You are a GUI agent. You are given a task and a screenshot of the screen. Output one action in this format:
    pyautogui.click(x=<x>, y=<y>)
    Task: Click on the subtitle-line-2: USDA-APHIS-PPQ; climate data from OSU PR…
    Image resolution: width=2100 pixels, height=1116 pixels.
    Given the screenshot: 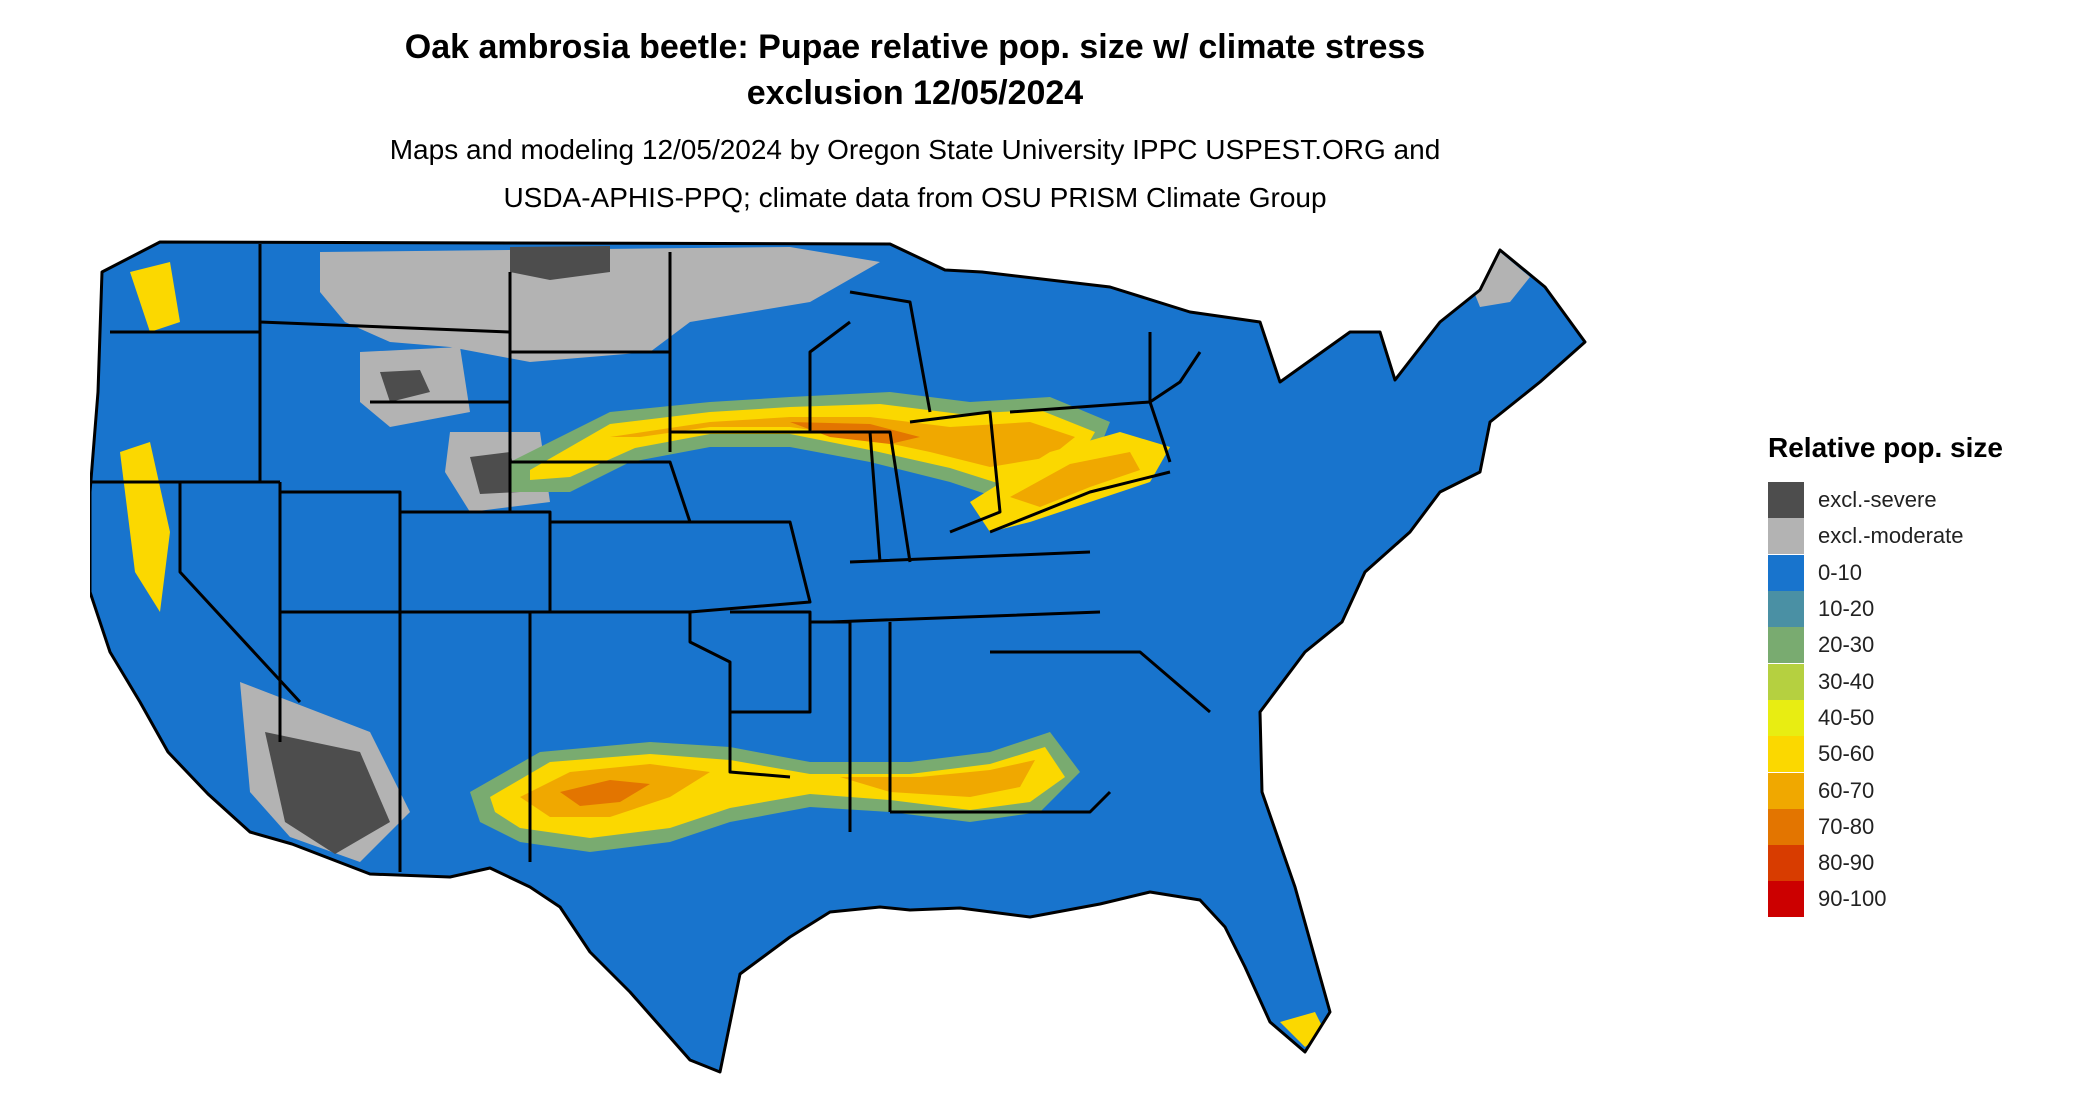 What is the action you would take?
    pyautogui.click(x=915, y=197)
    